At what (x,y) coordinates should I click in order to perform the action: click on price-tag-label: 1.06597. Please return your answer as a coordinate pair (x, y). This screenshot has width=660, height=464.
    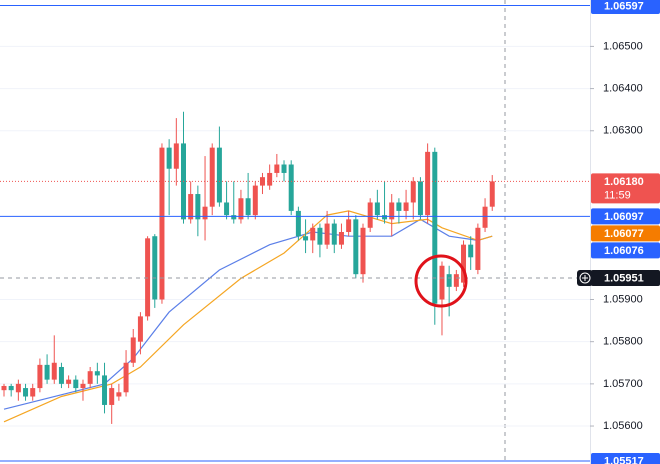
    Looking at the image, I should click on (624, 6).